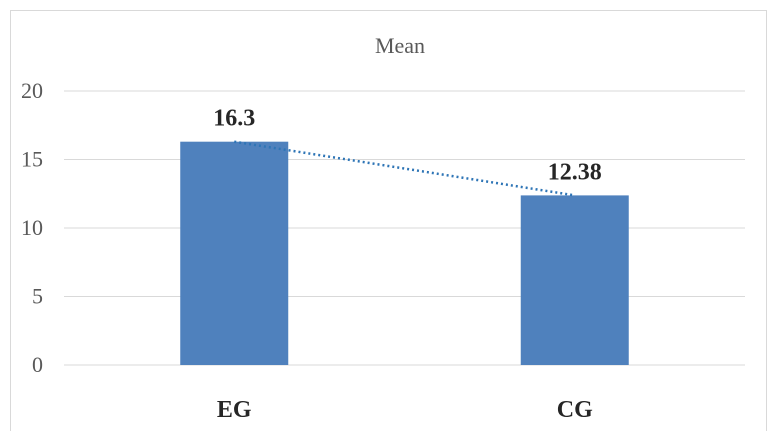 This screenshot has width=777, height=431. What do you see at coordinates (400, 45) in the screenshot?
I see `chart-title: Mean` at bounding box center [400, 45].